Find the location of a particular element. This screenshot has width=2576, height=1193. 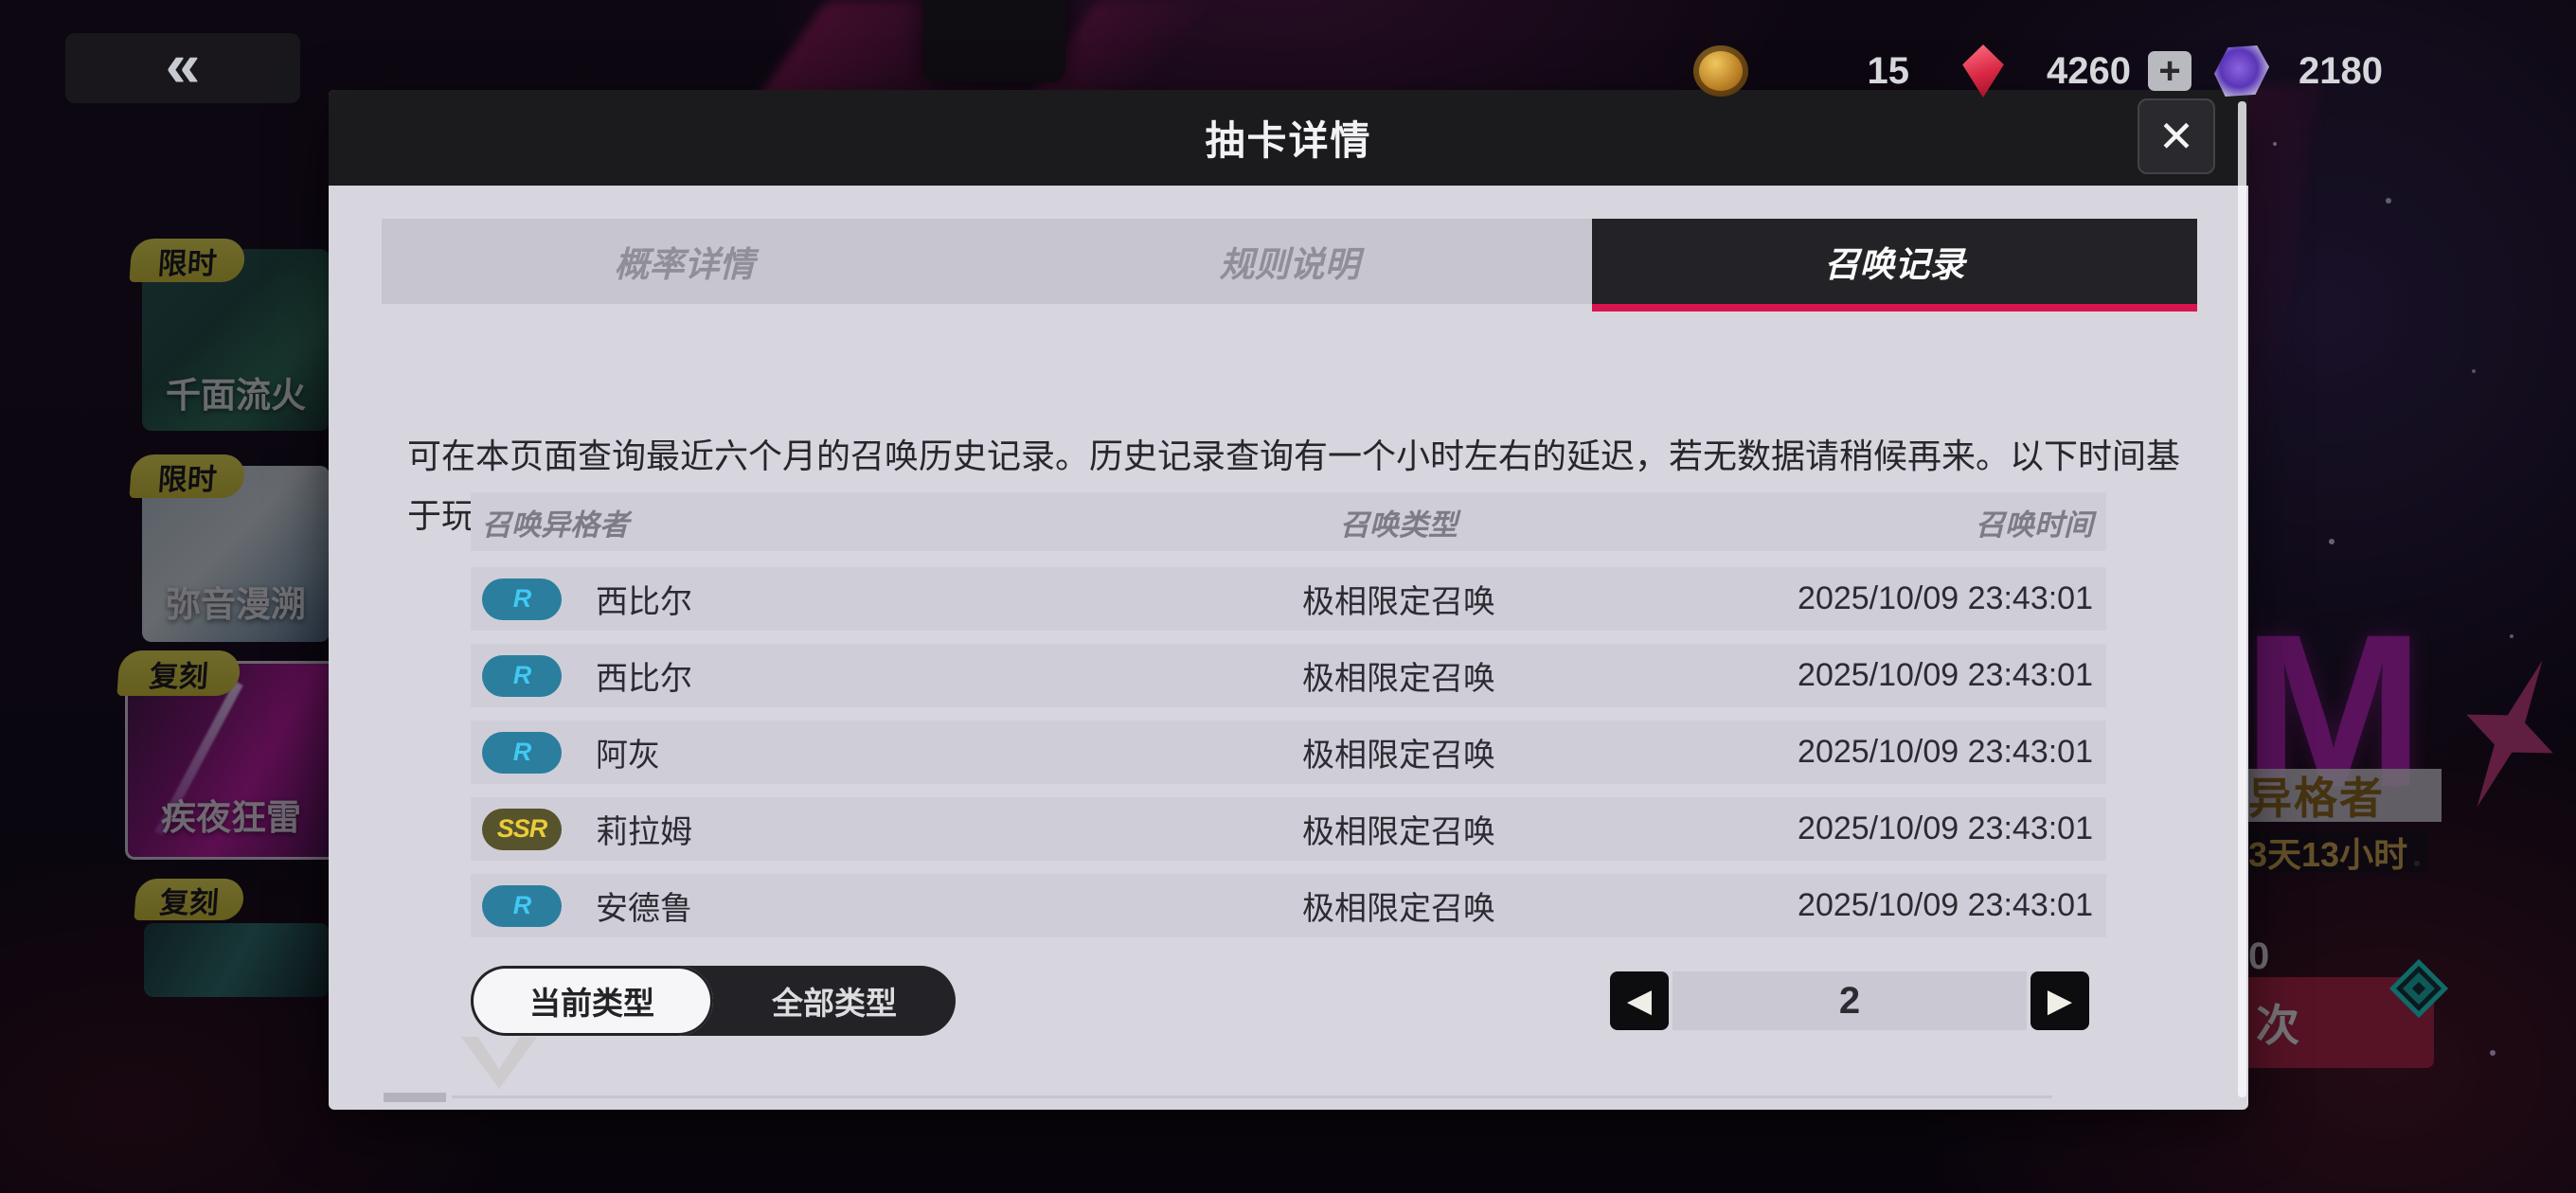

header-summon-type: 召唤类型 is located at coordinates (1399, 524).